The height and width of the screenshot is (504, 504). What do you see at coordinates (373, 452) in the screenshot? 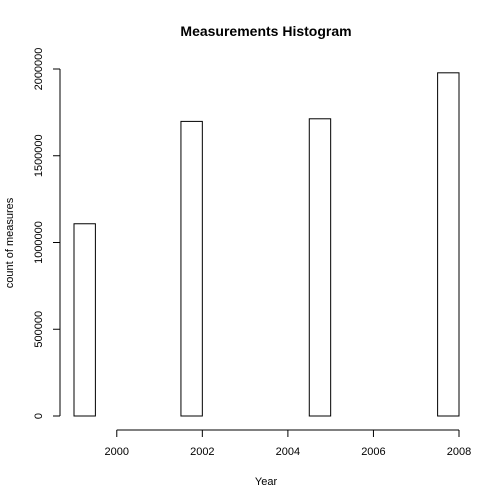
I see `x-tick-label: 2006` at bounding box center [373, 452].